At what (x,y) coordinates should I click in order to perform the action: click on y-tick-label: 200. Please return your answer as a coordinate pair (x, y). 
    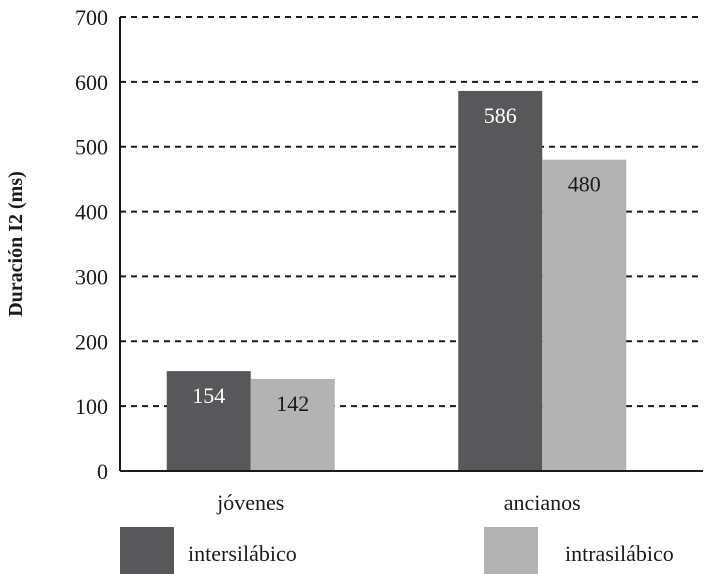
    Looking at the image, I should click on (91, 341).